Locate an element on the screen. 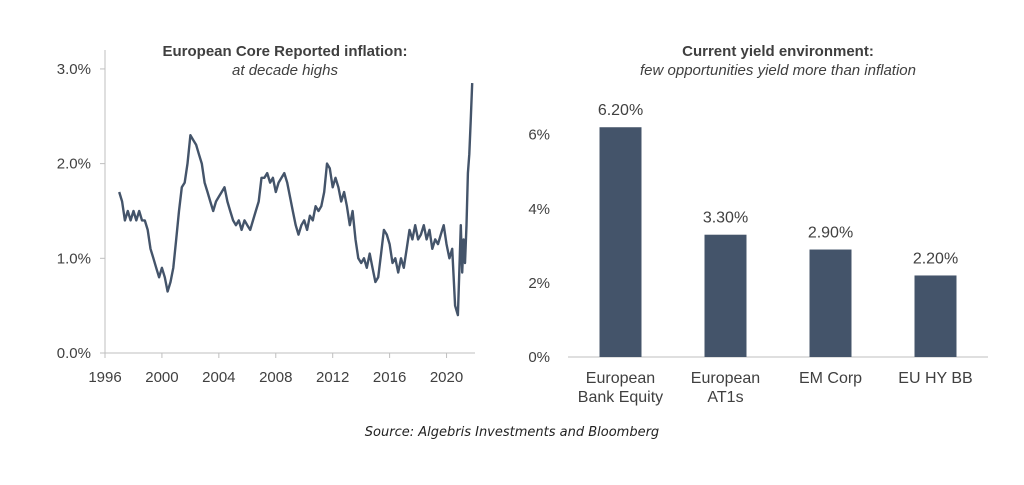 The image size is (1024, 485). category-label: Bank Equity is located at coordinates (620, 397).